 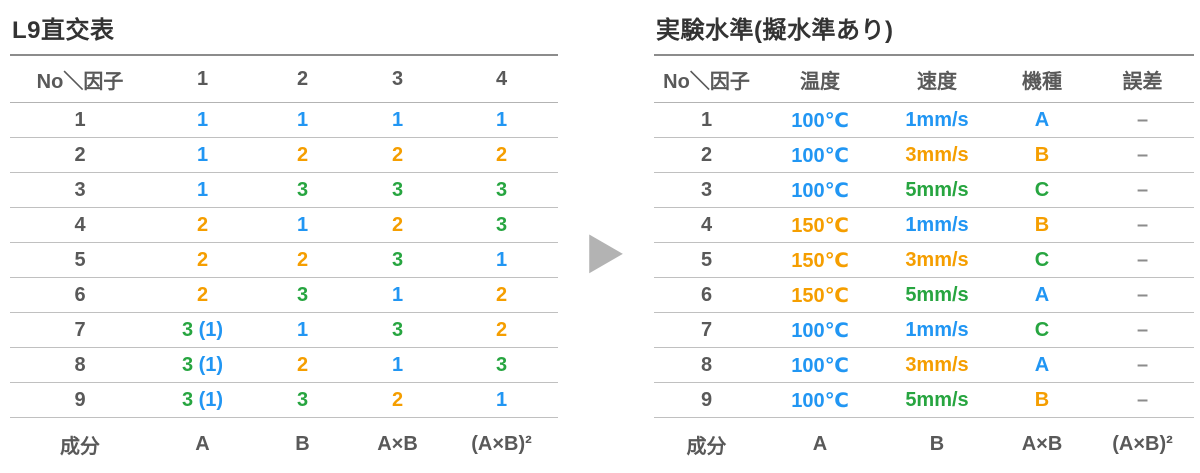 I want to click on left-table-header: No＼因子 1 2 3 4, so click(x=284, y=79).